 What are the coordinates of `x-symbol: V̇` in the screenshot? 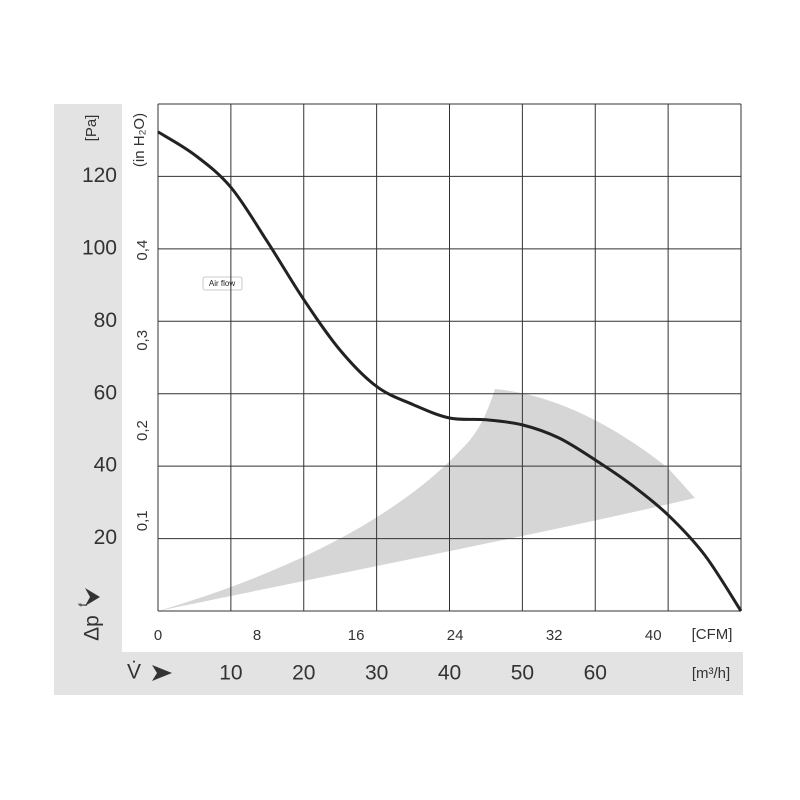 It's located at (134, 672).